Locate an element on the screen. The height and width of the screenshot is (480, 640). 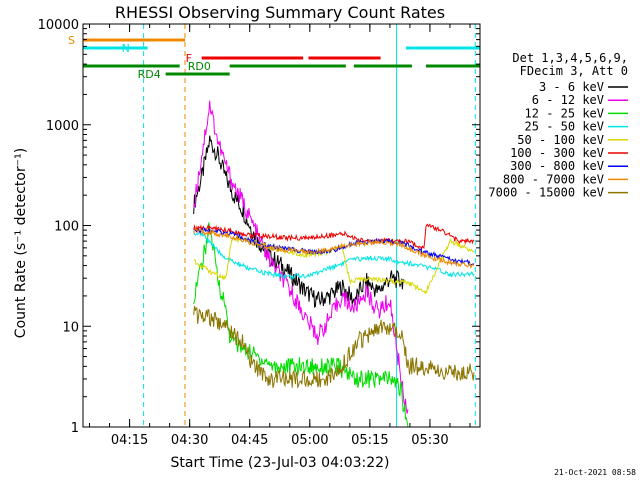
x-tick-label-4: 05:15 is located at coordinates (369, 440).